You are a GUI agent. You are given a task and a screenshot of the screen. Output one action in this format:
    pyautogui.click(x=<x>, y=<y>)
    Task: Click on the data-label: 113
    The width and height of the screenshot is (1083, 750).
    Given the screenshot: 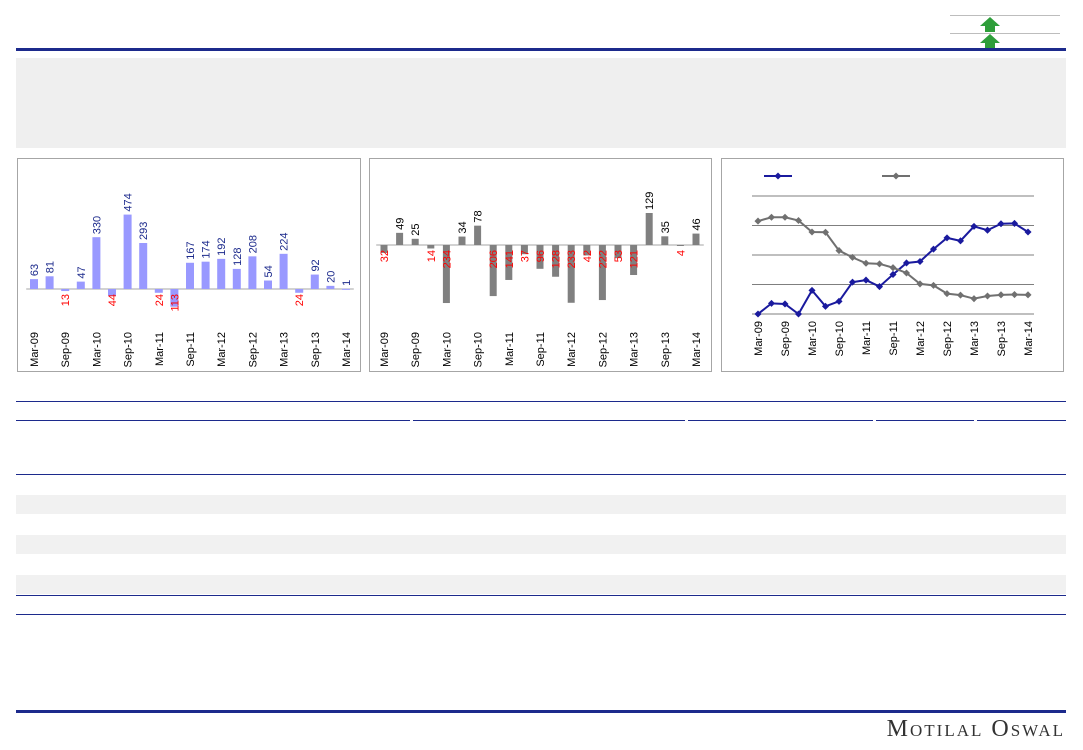 What is the action you would take?
    pyautogui.click(x=175, y=303)
    